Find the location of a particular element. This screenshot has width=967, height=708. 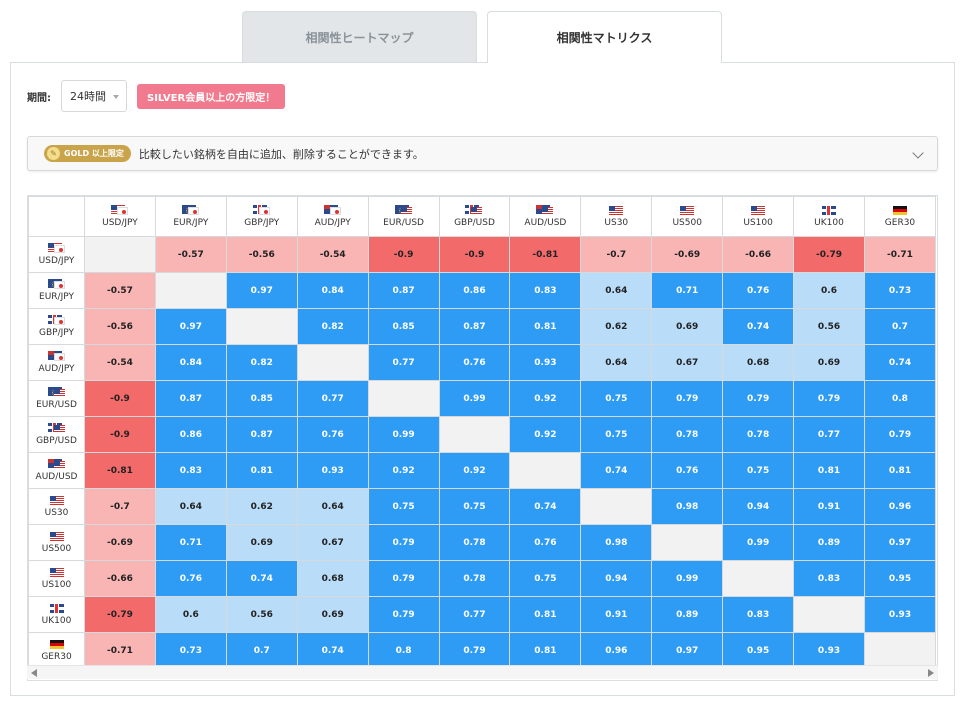

column-header-label: AUD/USD is located at coordinates (545, 223).